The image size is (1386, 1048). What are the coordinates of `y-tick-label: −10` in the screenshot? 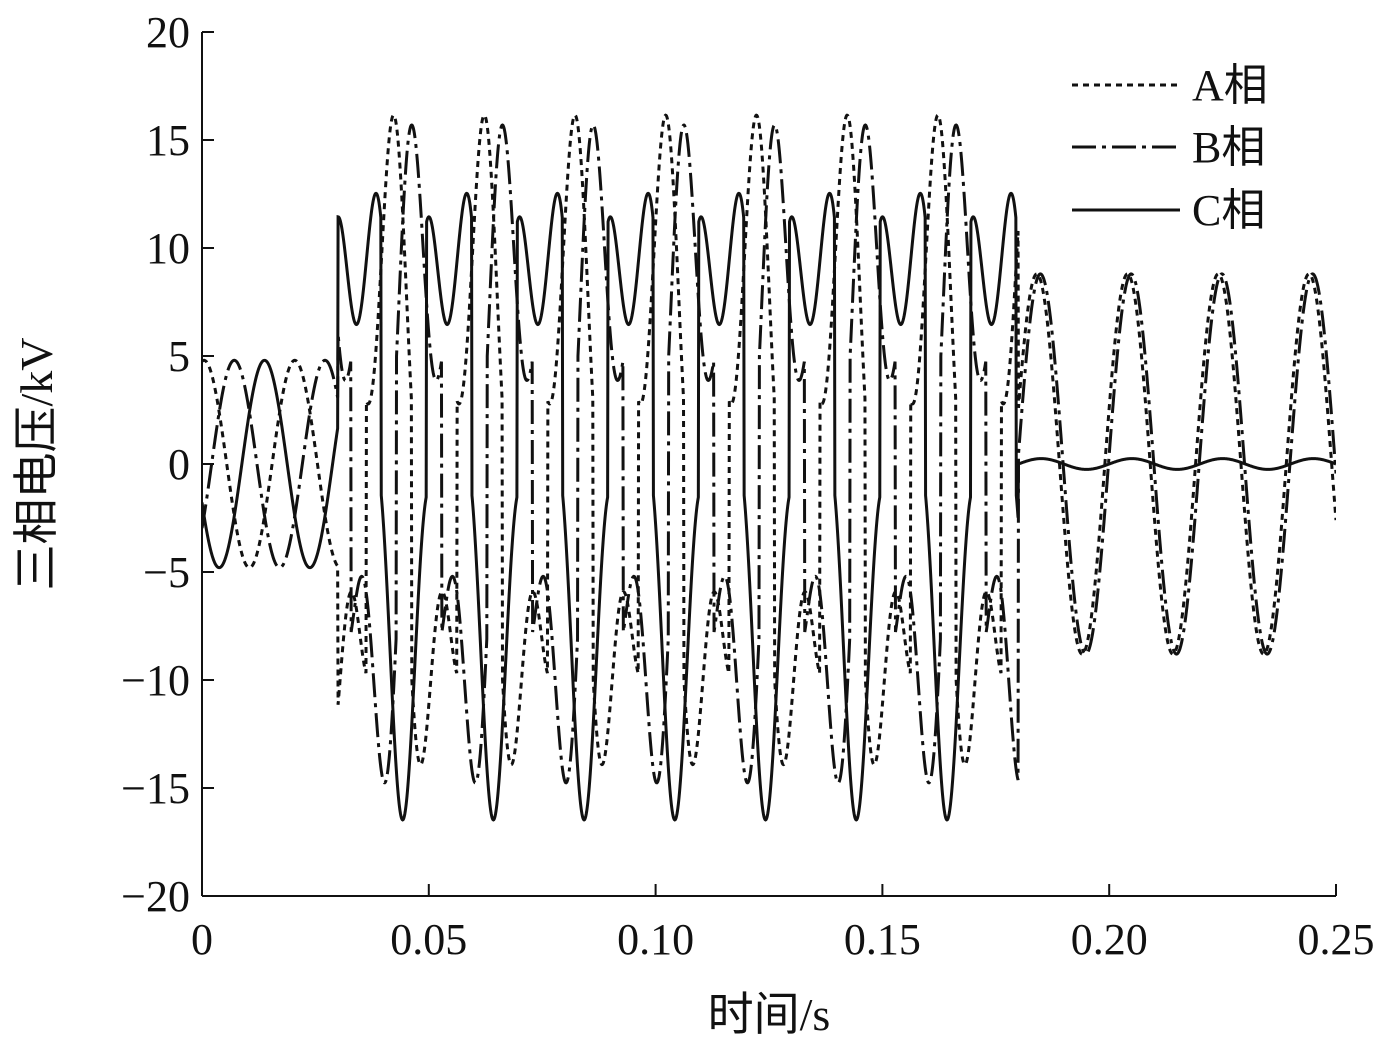 It's located at (155, 680).